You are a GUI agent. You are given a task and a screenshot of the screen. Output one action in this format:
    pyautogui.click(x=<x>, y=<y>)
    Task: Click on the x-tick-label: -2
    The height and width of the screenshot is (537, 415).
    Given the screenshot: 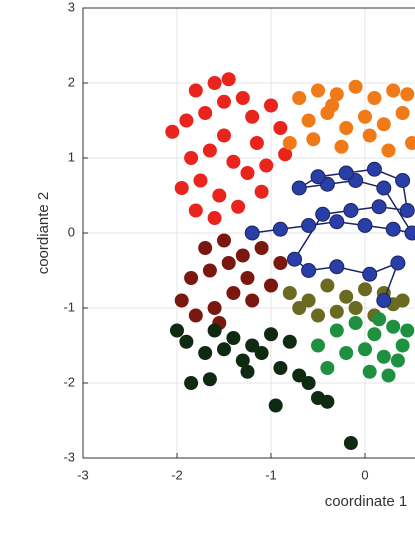 What is the action you would take?
    pyautogui.click(x=177, y=474)
    